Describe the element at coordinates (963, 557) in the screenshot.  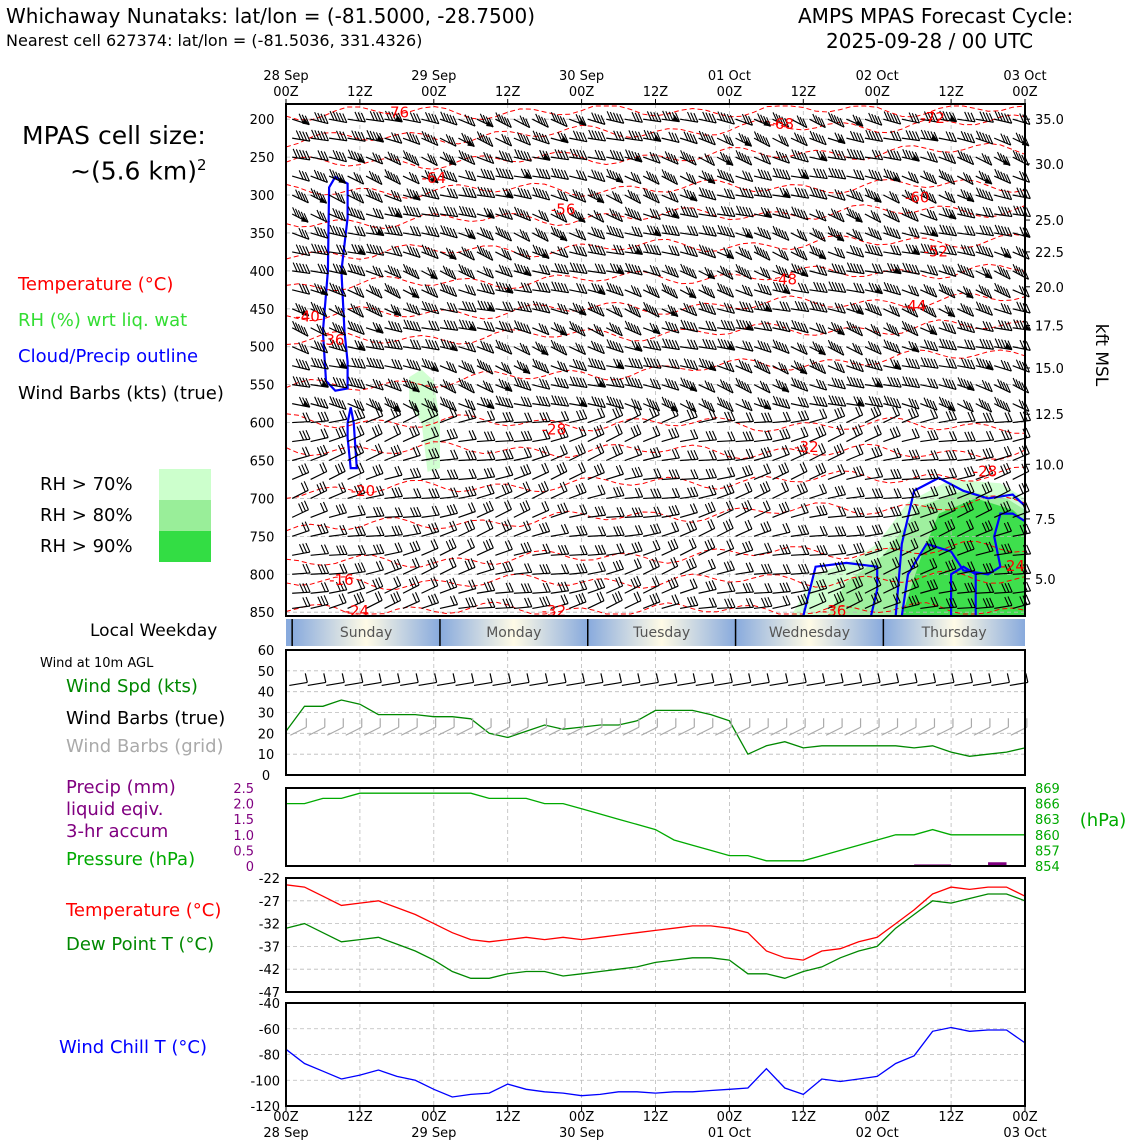
I see `rh-region-rh90` at that location.